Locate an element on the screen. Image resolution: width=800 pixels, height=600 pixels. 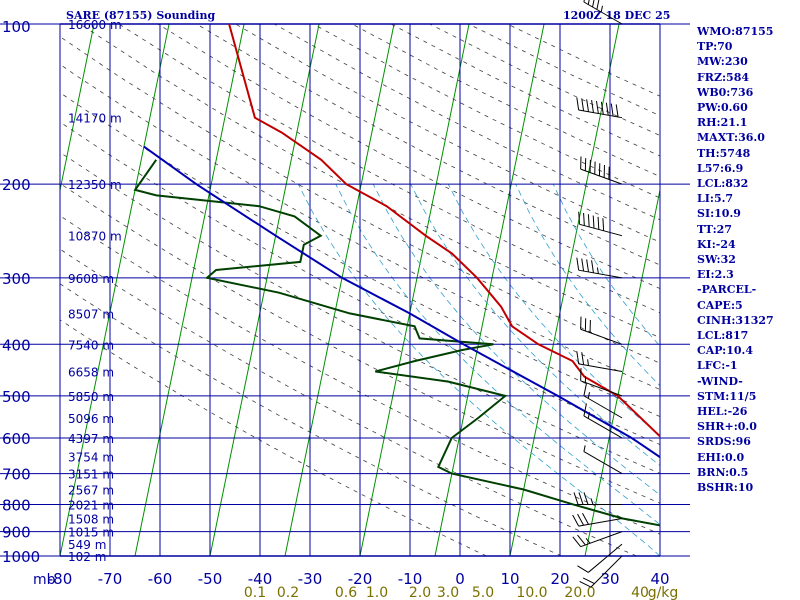
observation-time: 1200Z 18 DEC 25 is located at coordinates (617, 15).